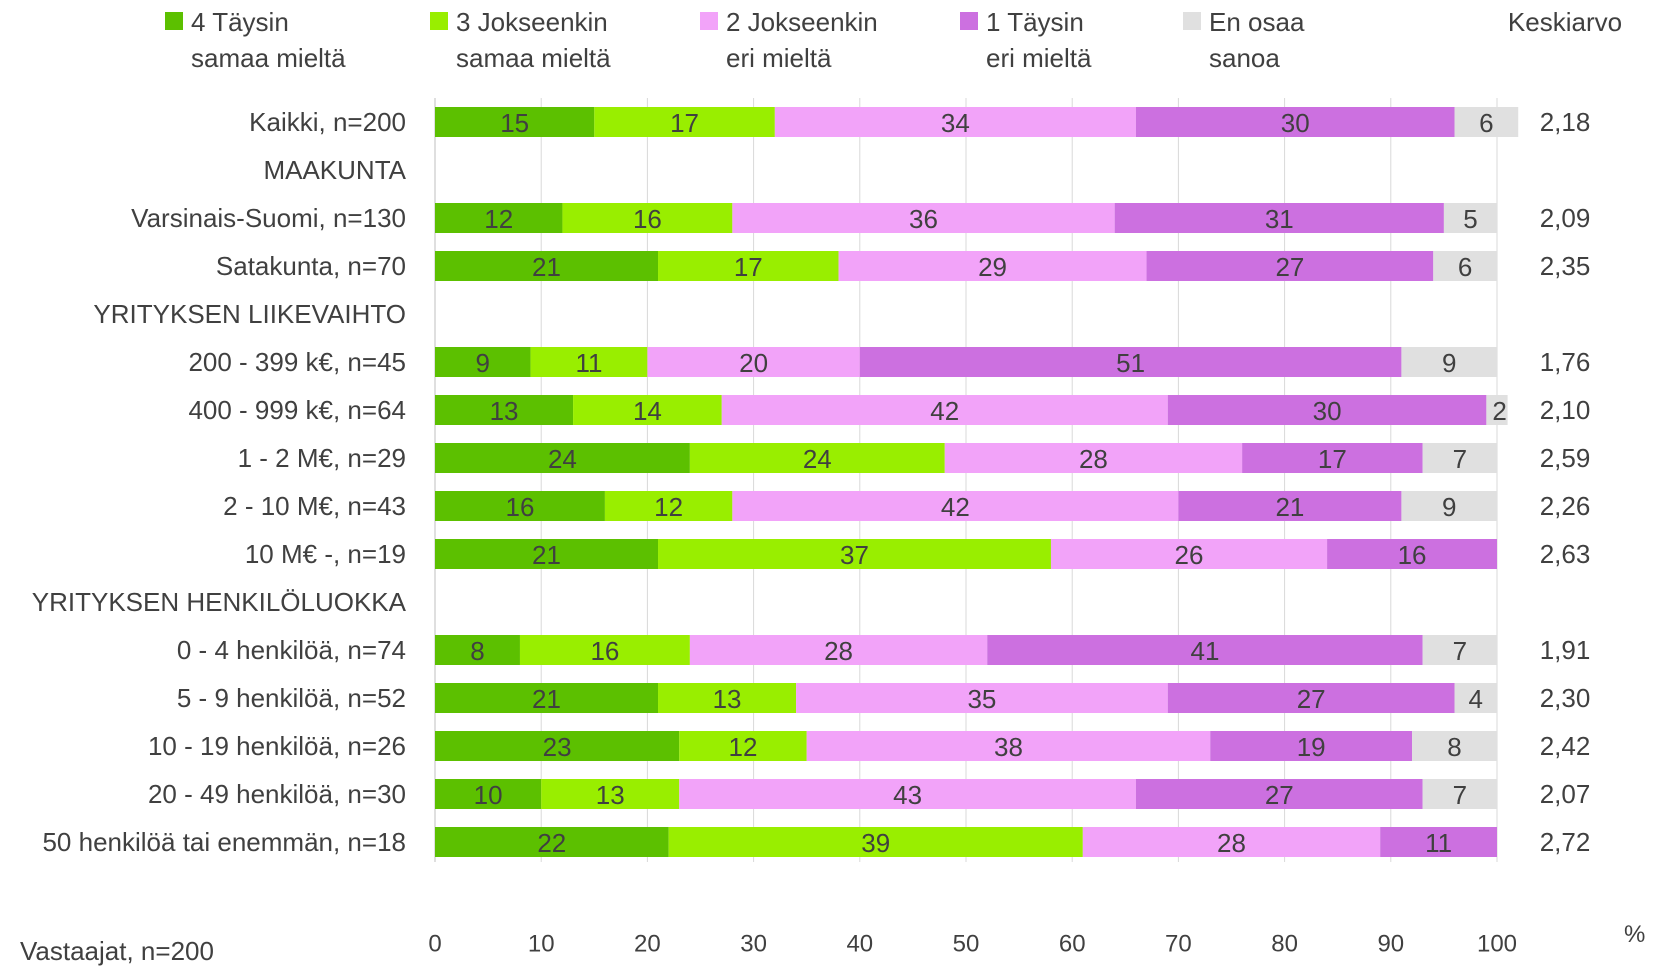  I want to click on data-label: 41, so click(1204, 651).